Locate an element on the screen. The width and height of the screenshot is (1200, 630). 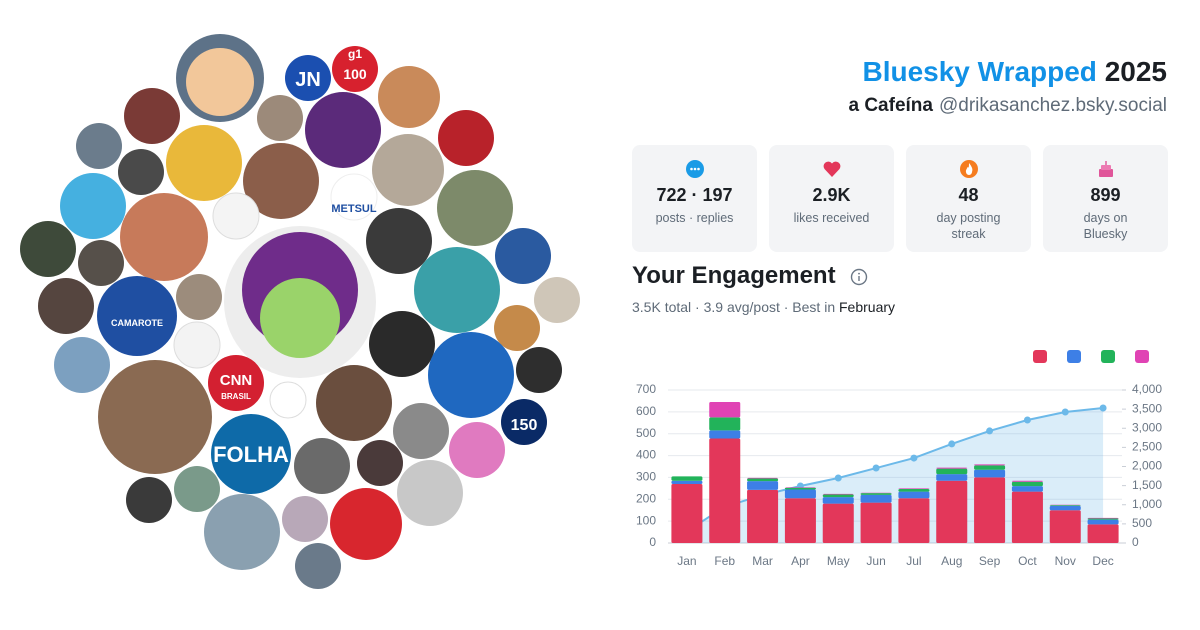
logo-text: 150 is located at coordinates (524, 425).